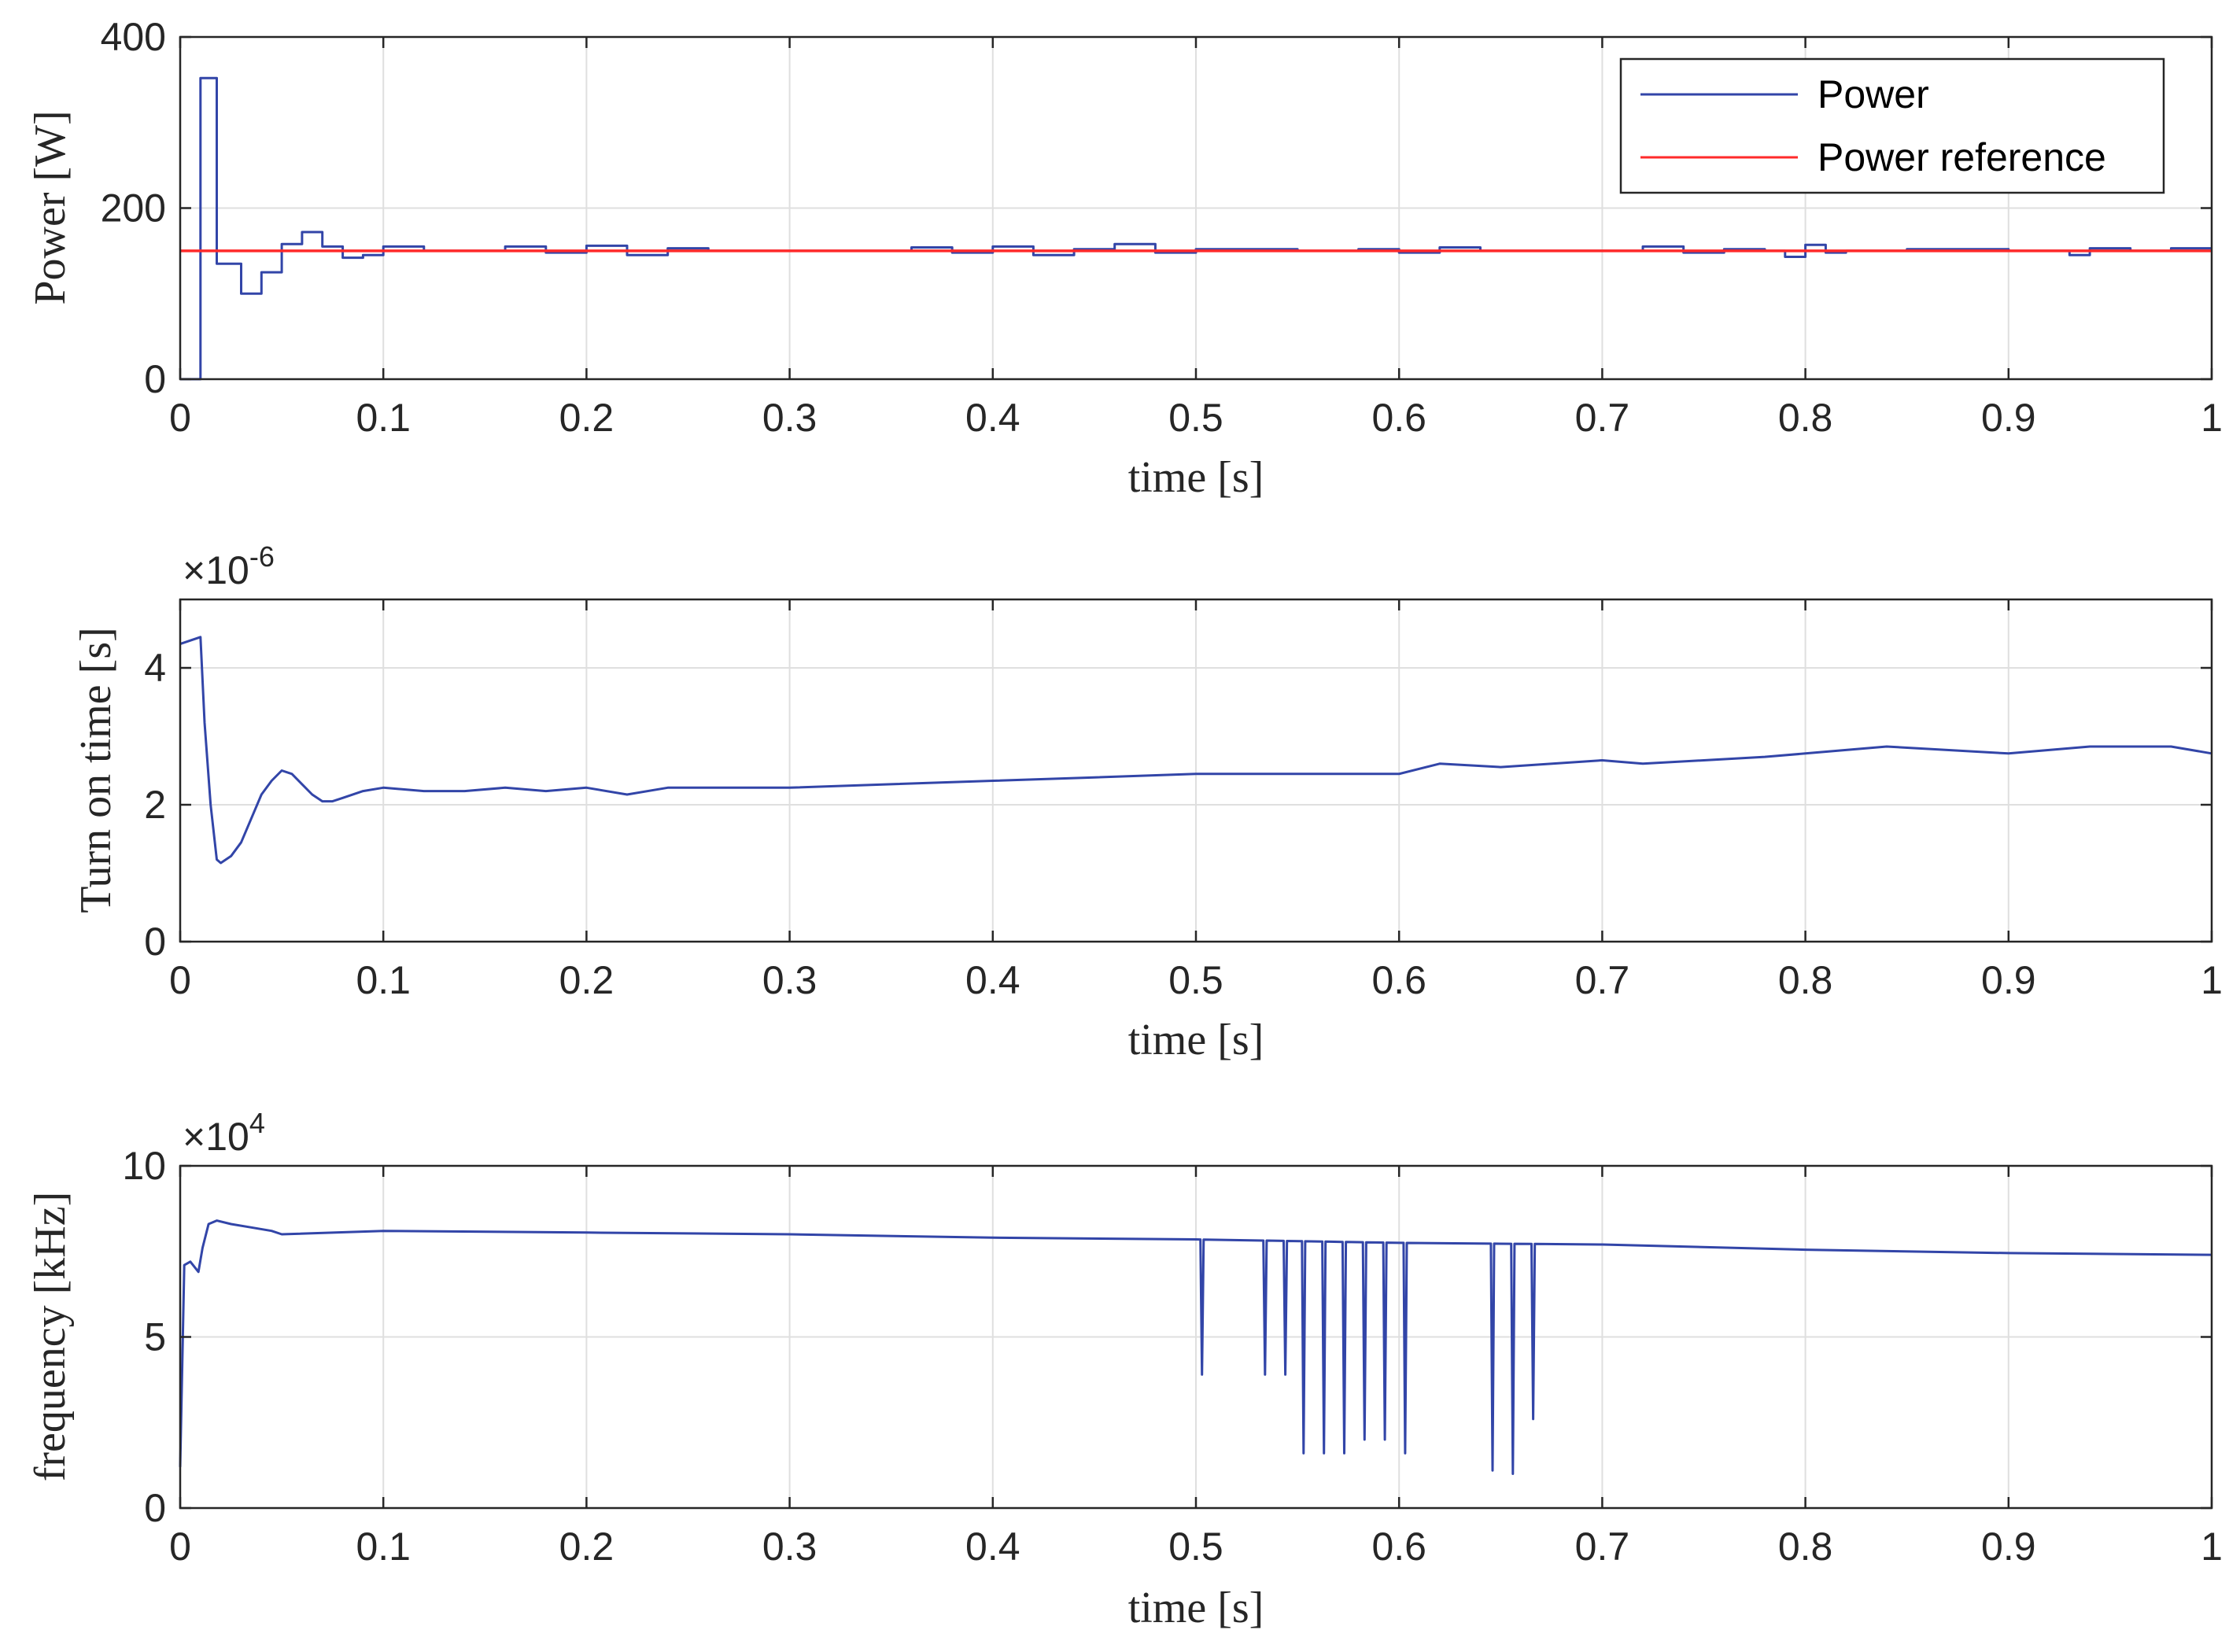 The height and width of the screenshot is (1652, 2229). I want to click on legend-label-power: Power, so click(1874, 94).